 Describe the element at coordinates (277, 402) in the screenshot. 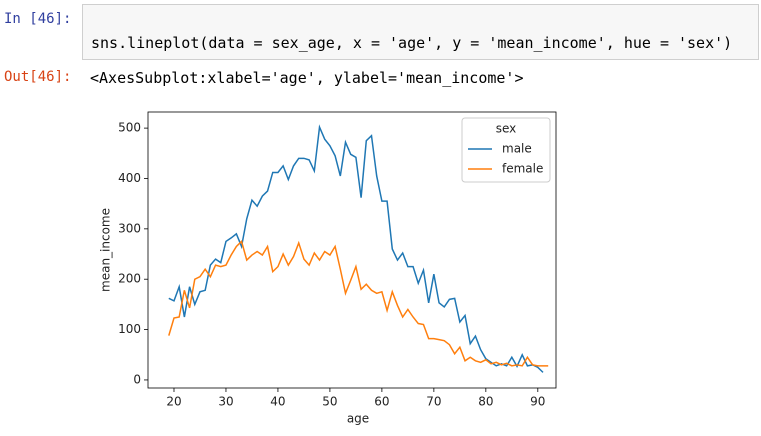

I see `x-tick-label: 40` at that location.